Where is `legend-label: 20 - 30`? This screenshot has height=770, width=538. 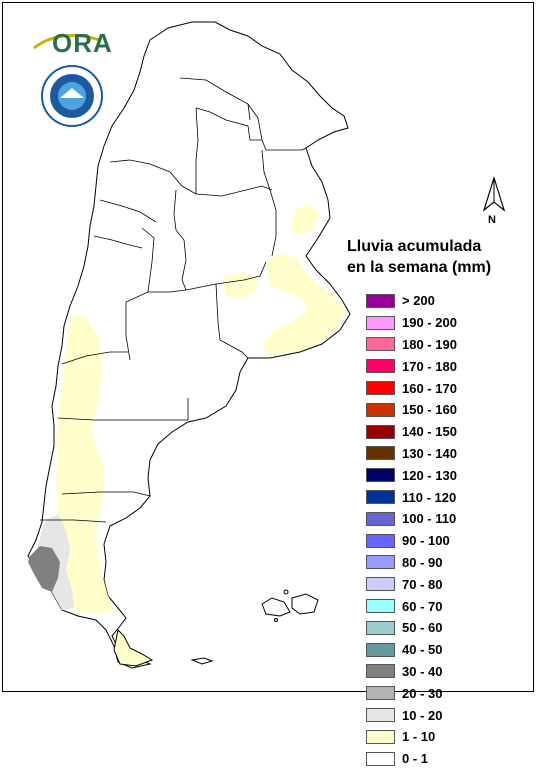
legend-label: 20 - 30 is located at coordinates (422, 693).